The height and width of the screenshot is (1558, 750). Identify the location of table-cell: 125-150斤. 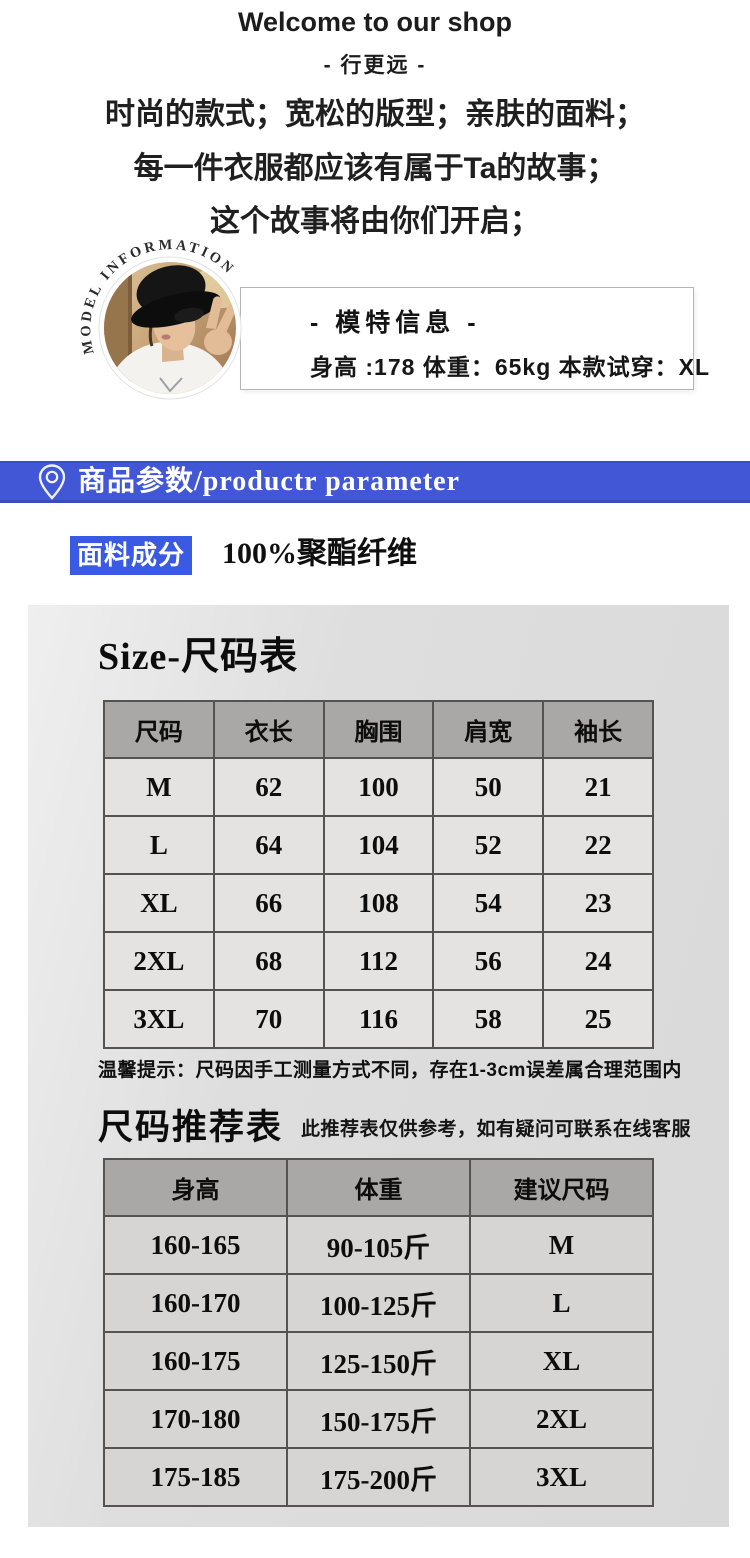
(378, 1361).